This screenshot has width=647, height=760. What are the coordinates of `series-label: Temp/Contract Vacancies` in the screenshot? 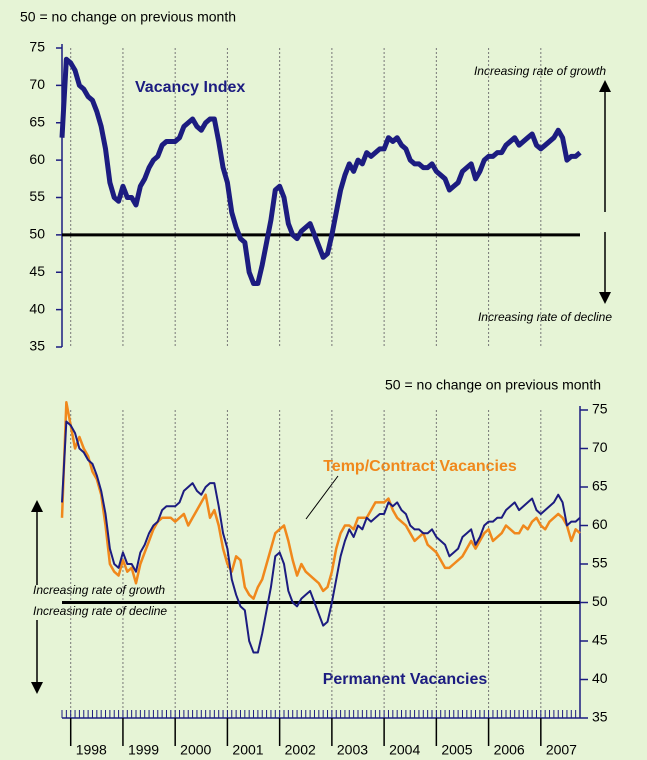 It's located at (420, 466).